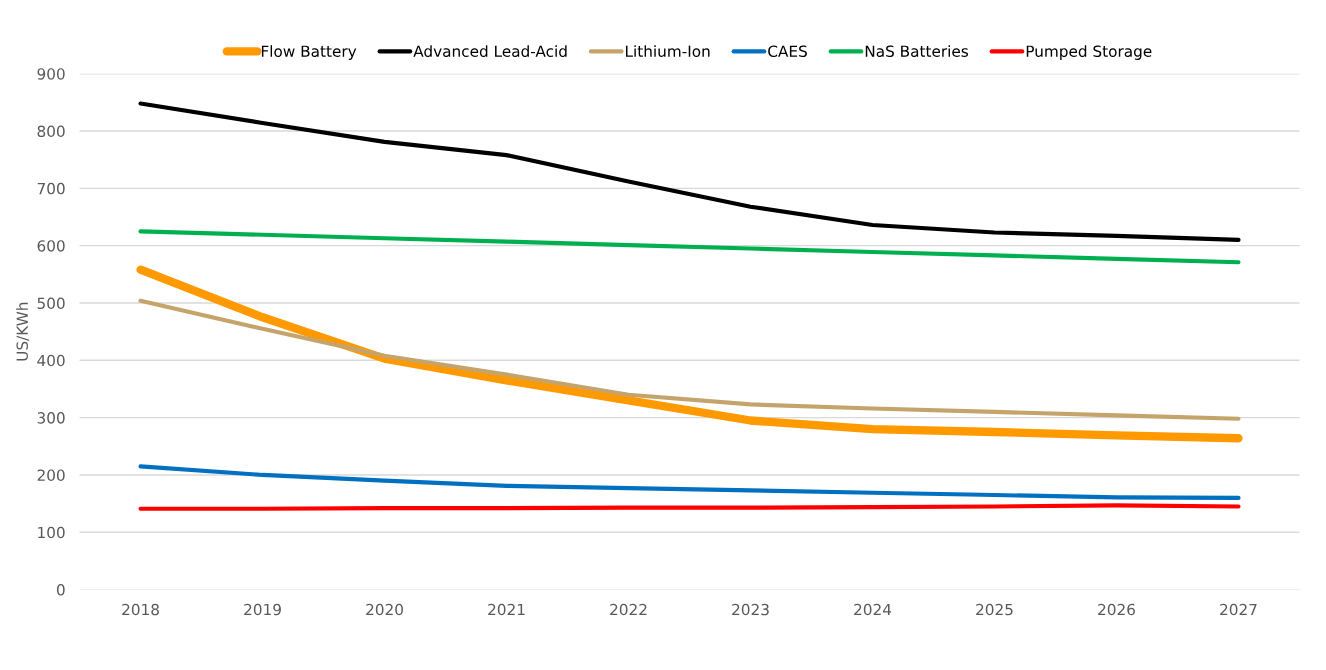  I want to click on x-tick-label: 2027, so click(1238, 609).